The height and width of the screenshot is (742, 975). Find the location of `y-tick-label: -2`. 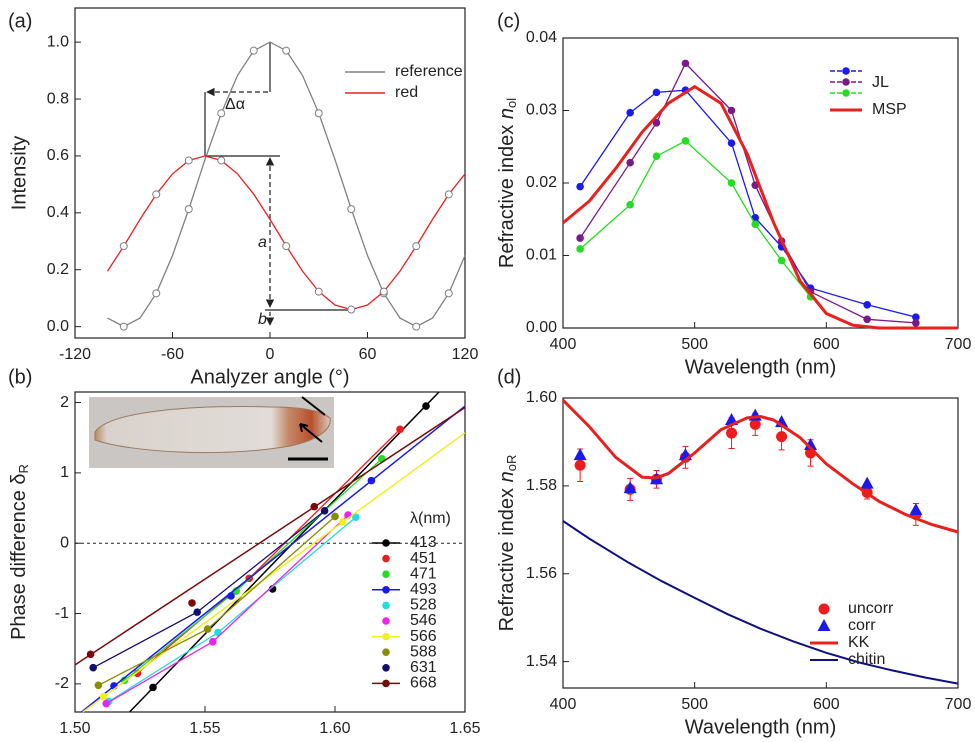

y-tick-label: -2 is located at coordinates (62, 683).